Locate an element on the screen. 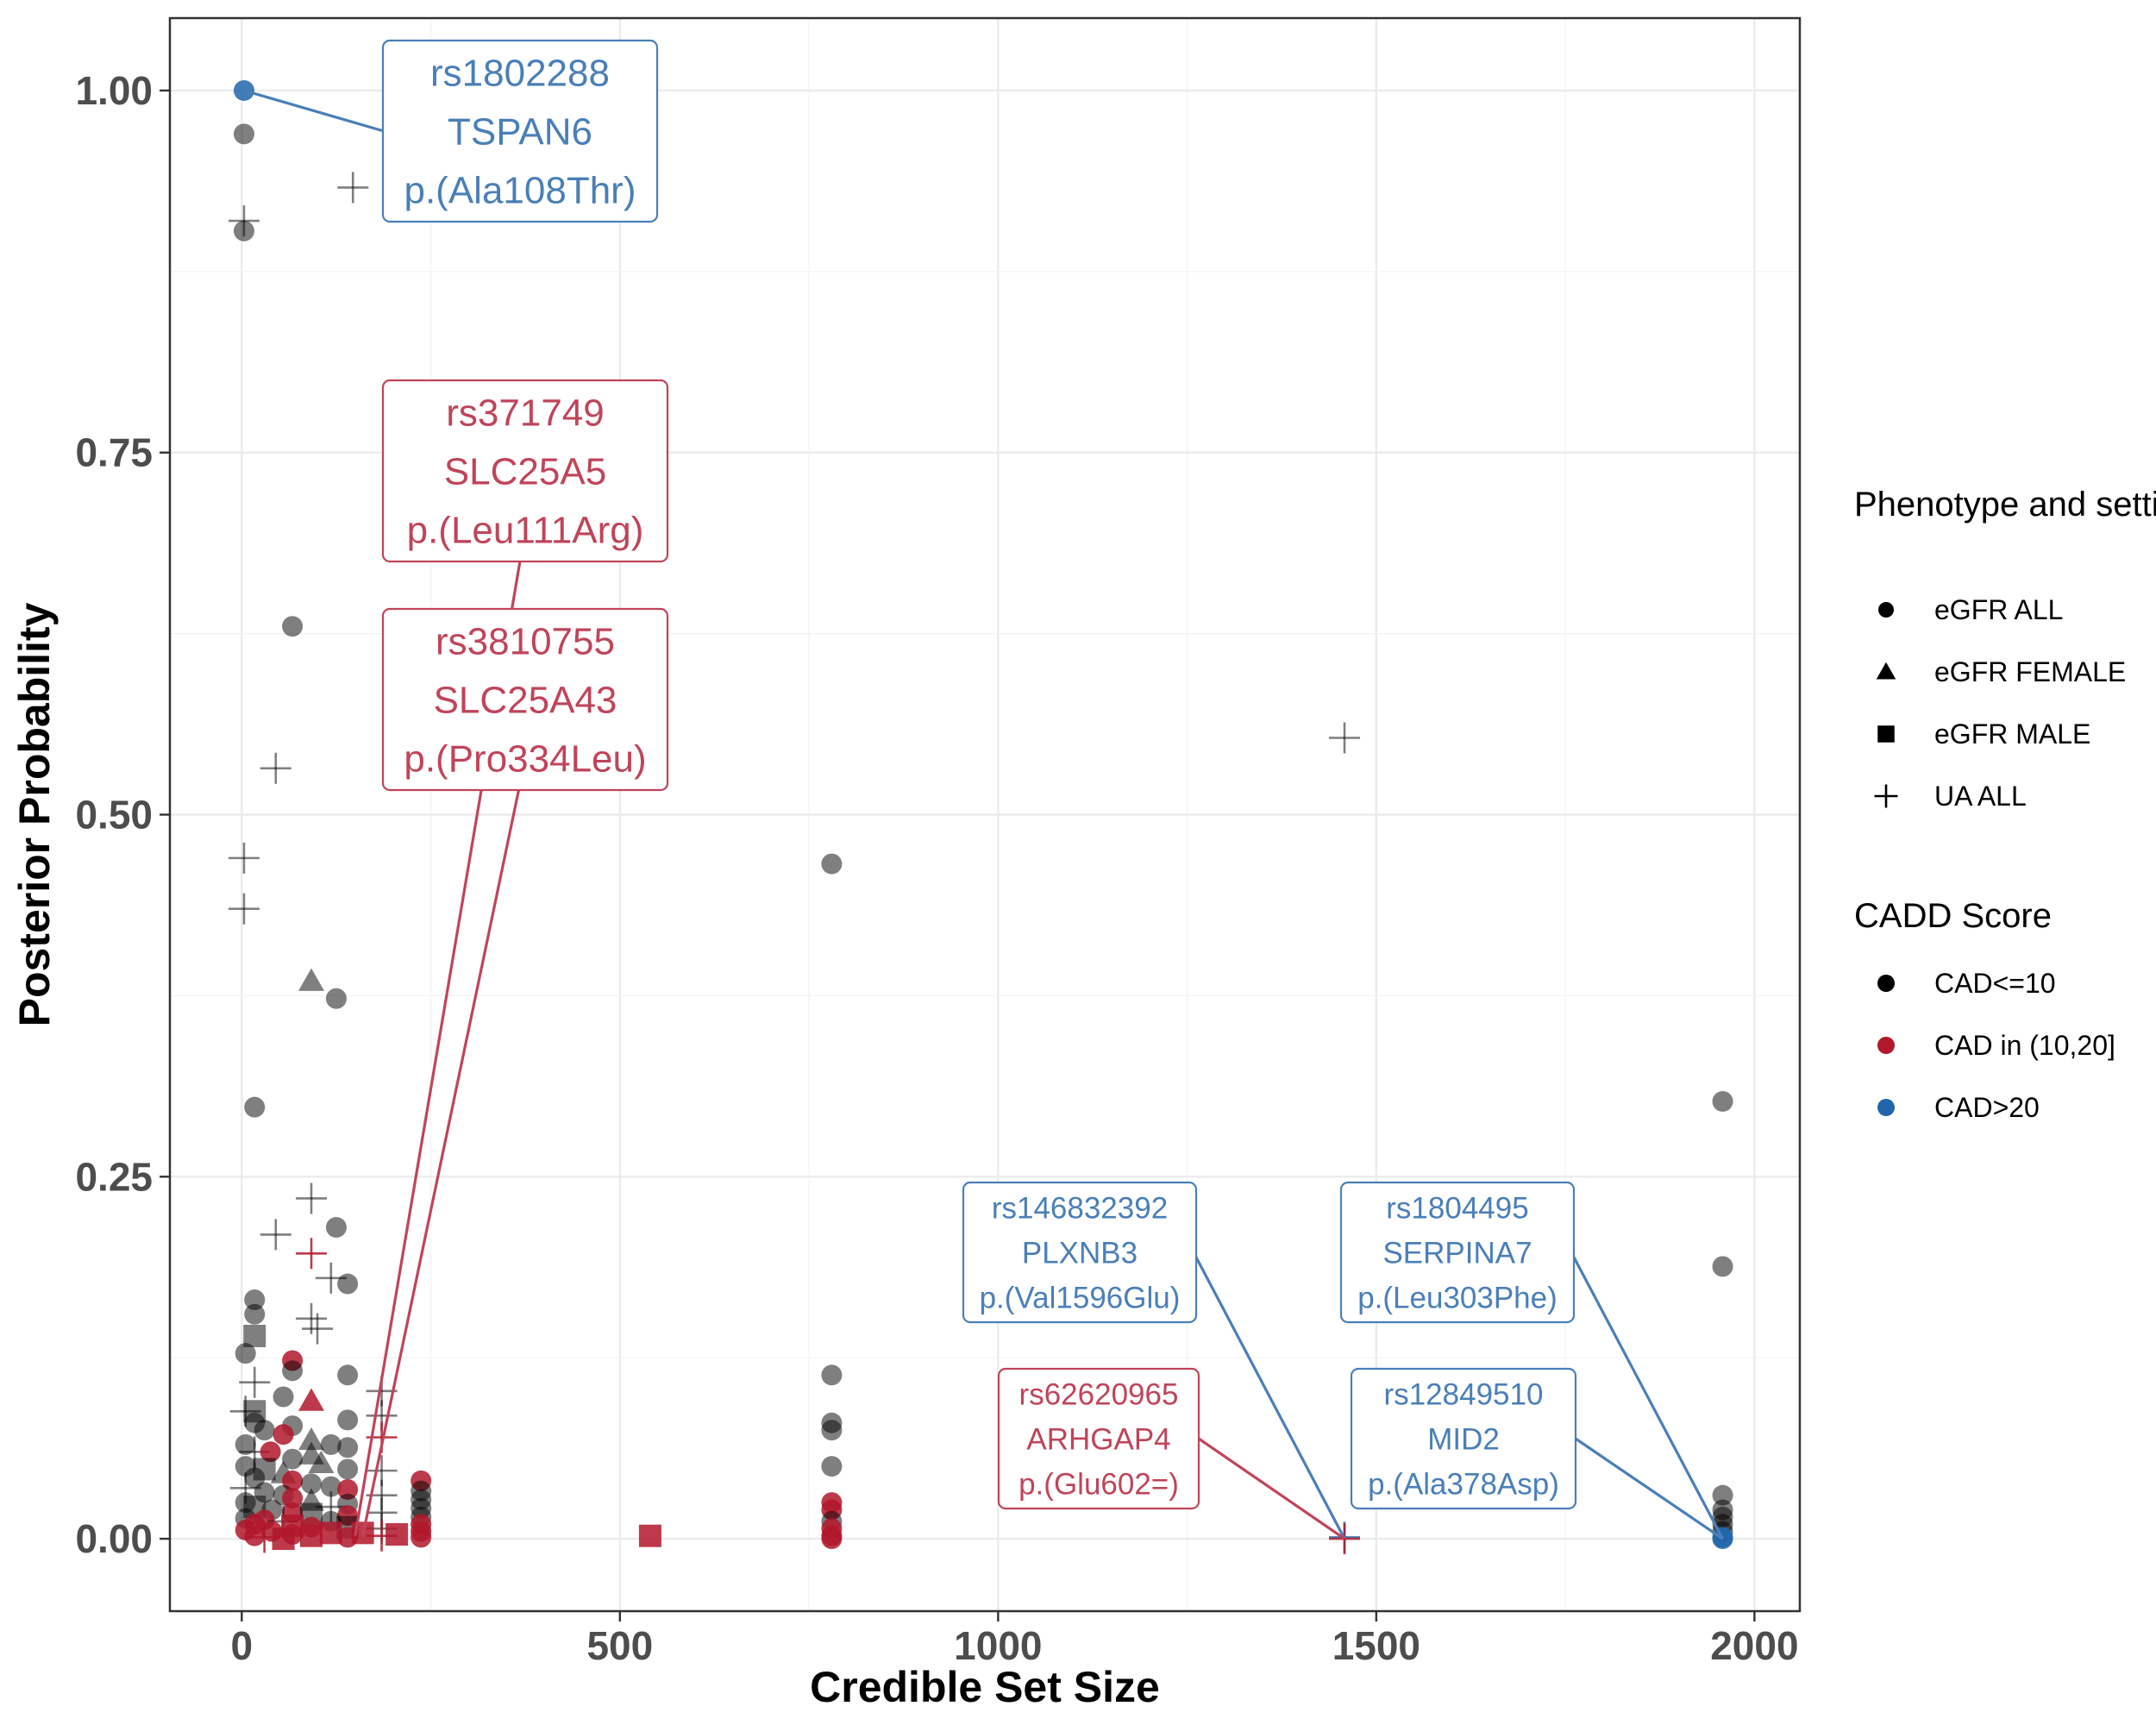  annotation-label: PLXNB3 is located at coordinates (1080, 1253).